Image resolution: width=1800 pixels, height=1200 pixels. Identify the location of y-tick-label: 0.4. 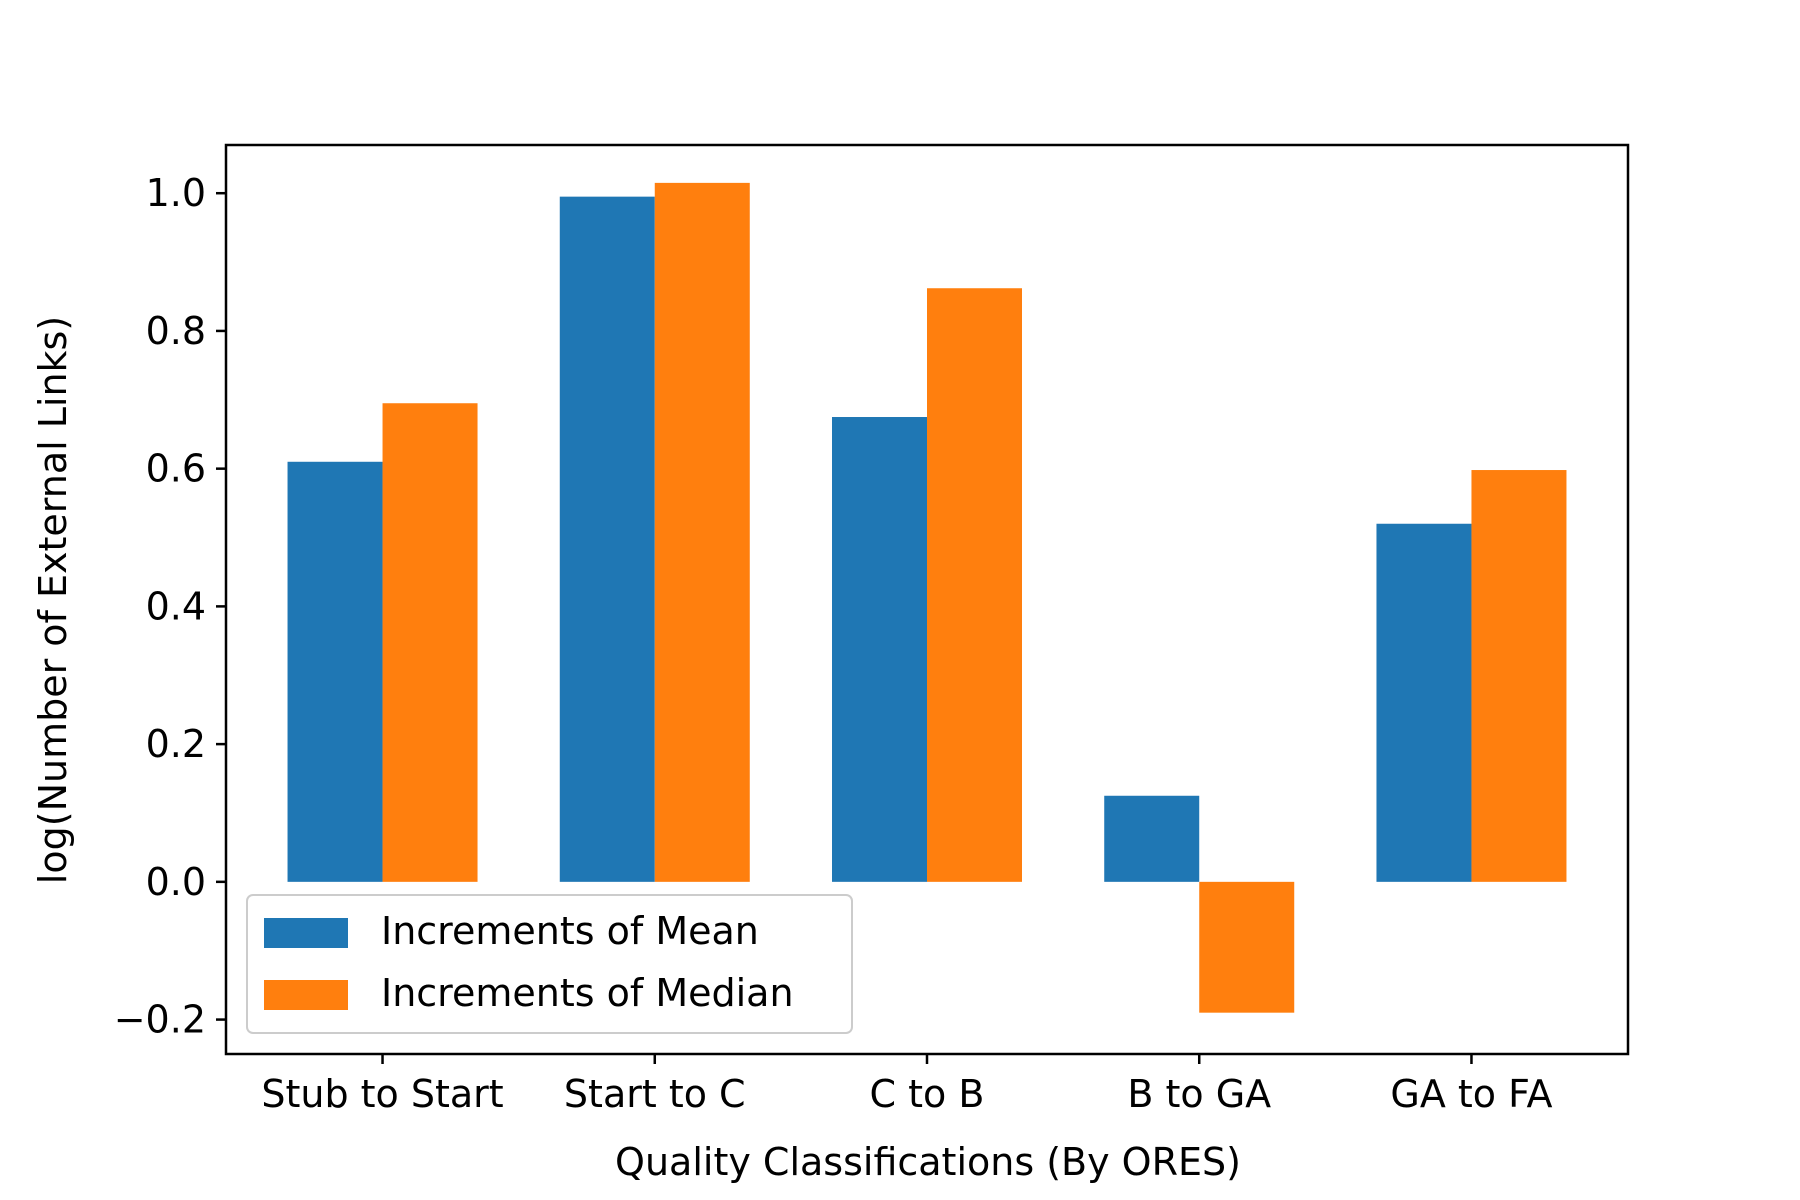
(176, 606).